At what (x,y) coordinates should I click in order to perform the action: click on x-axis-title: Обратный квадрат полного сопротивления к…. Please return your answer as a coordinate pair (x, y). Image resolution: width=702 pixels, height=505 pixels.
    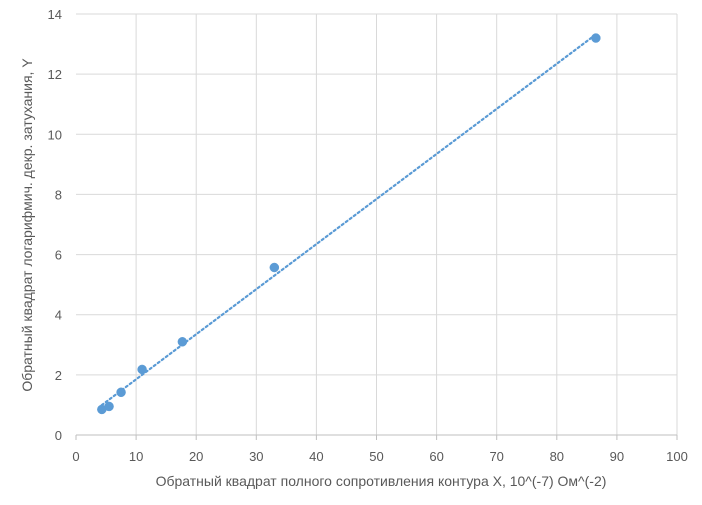
    Looking at the image, I should click on (381, 481).